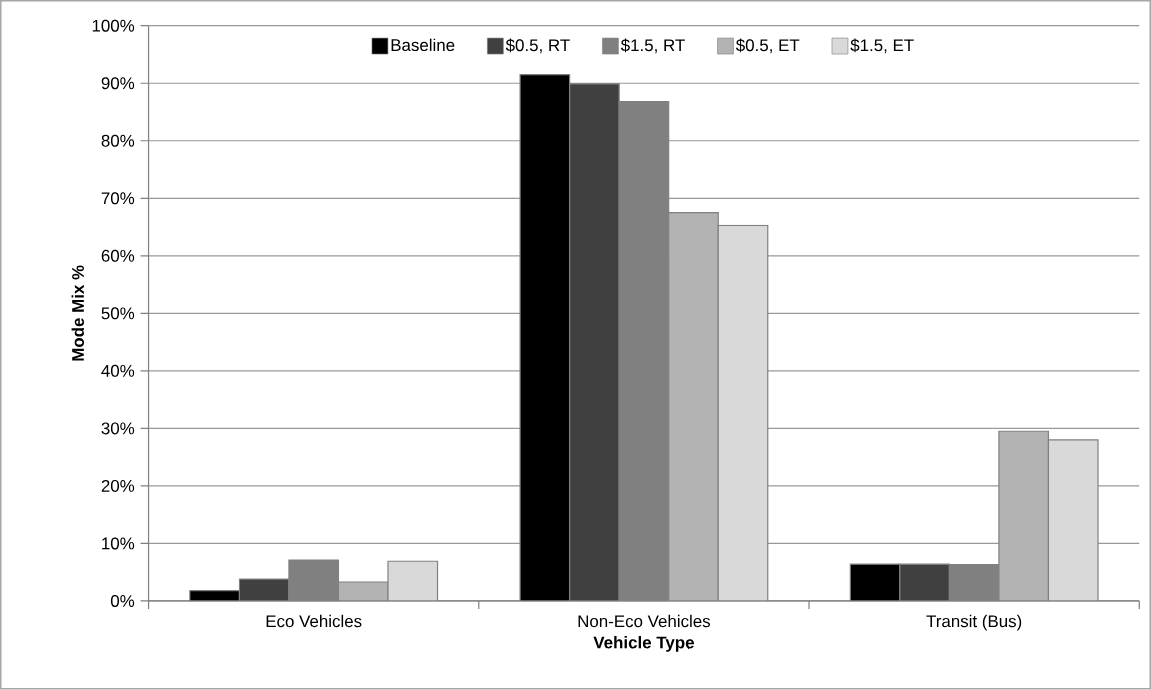 This screenshot has width=1151, height=690. I want to click on x-tick-label: Non-Eco Vehicles, so click(644, 621).